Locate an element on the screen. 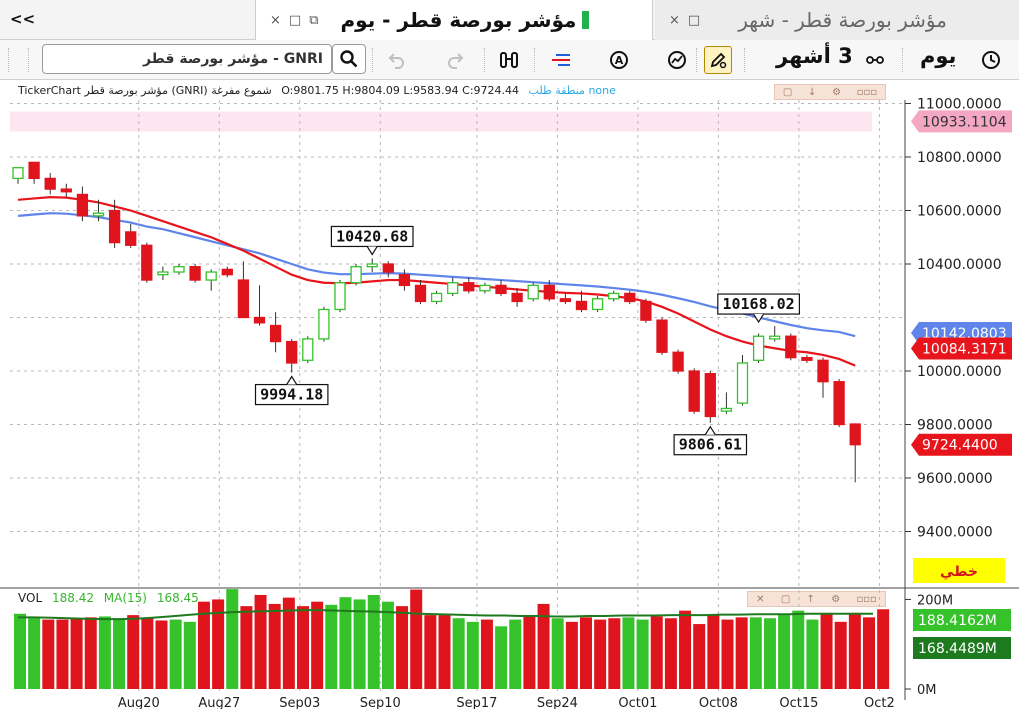 This screenshot has width=1019, height=709. alert-circle-icon: A is located at coordinates (619, 60).